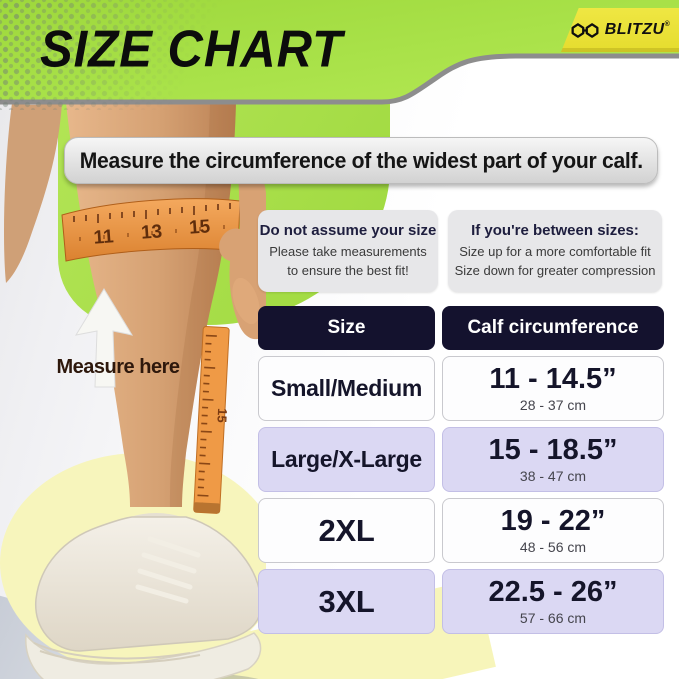  I want to click on registered-mark: ®, so click(667, 24).